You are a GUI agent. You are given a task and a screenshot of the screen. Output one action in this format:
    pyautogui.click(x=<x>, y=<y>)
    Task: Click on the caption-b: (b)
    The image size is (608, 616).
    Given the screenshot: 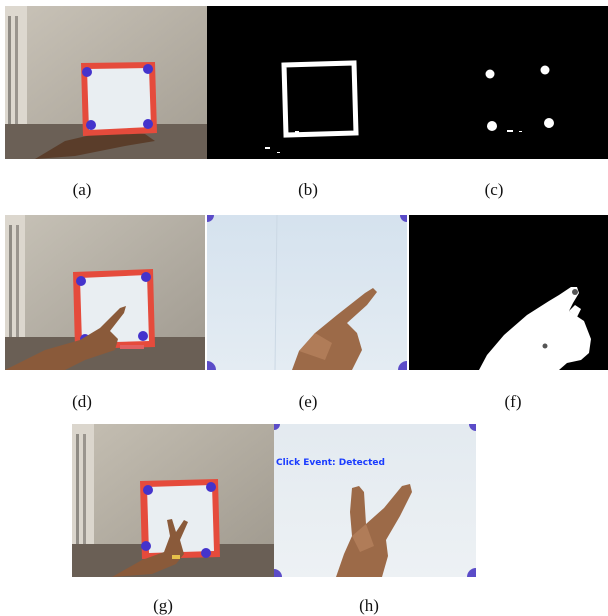 What is the action you would take?
    pyautogui.click(x=308, y=189)
    